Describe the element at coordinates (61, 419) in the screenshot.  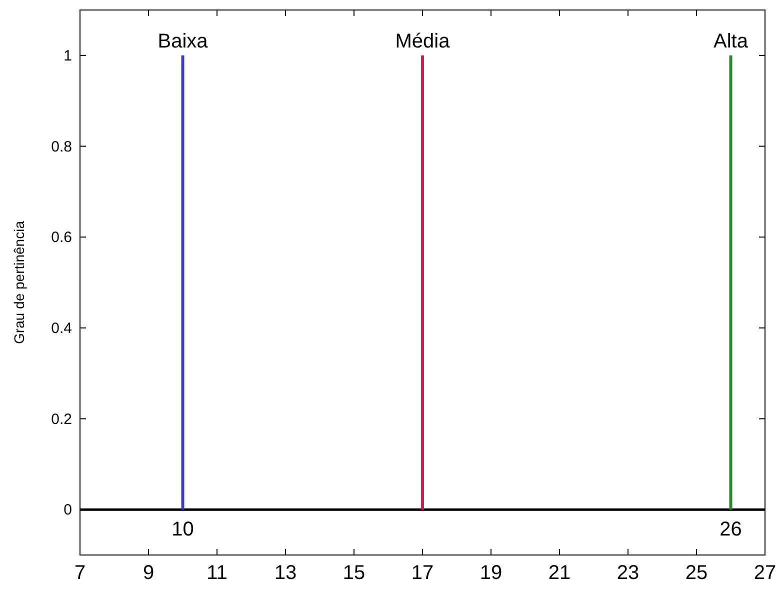
I see `y-tick-label: 0.2` at that location.